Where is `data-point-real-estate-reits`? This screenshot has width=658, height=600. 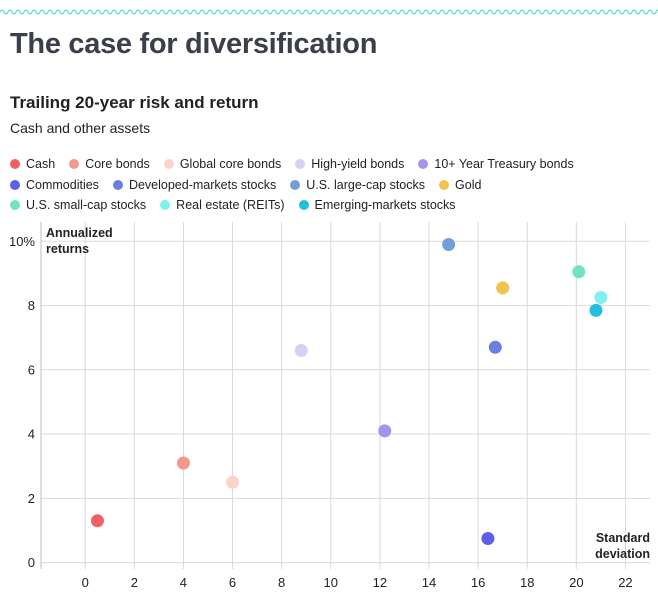 data-point-real-estate-reits is located at coordinates (601, 298).